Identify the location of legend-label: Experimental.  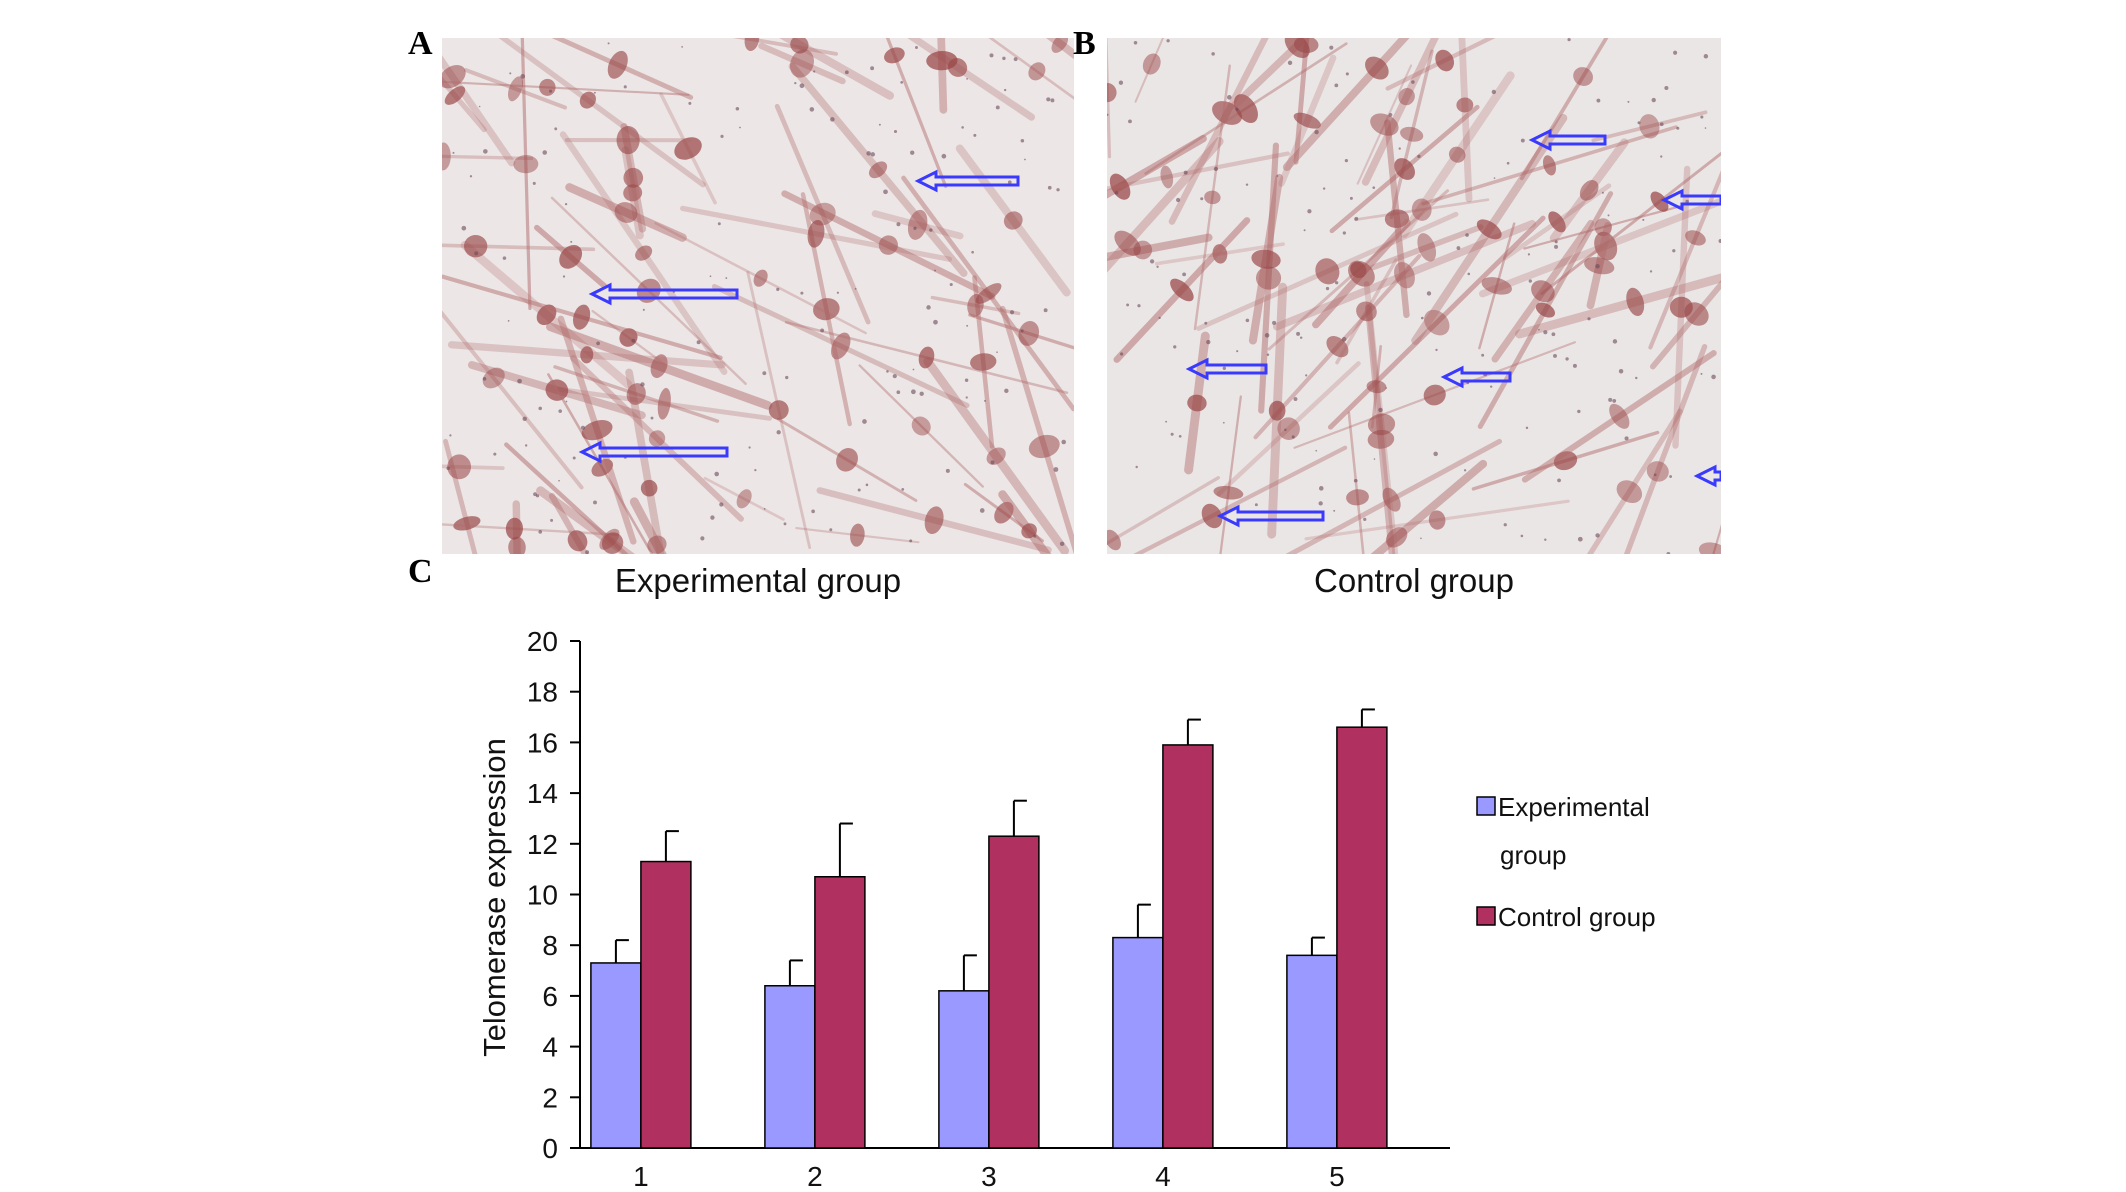
(1574, 807).